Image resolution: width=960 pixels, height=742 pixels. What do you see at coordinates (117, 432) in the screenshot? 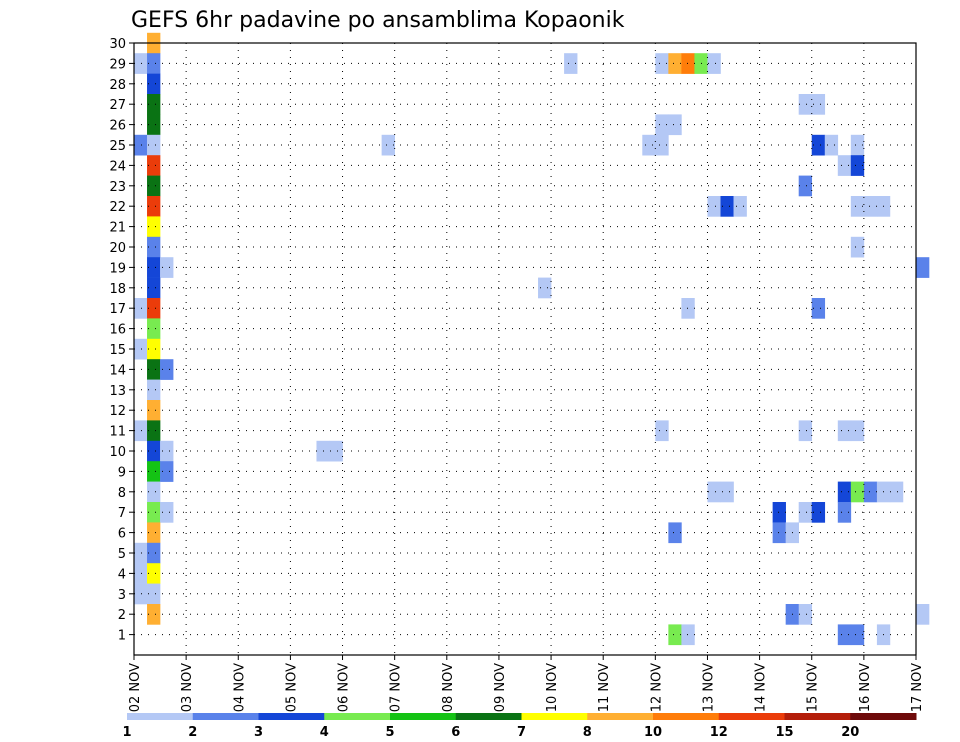
I see `y-tick-label: 11` at bounding box center [117, 432].